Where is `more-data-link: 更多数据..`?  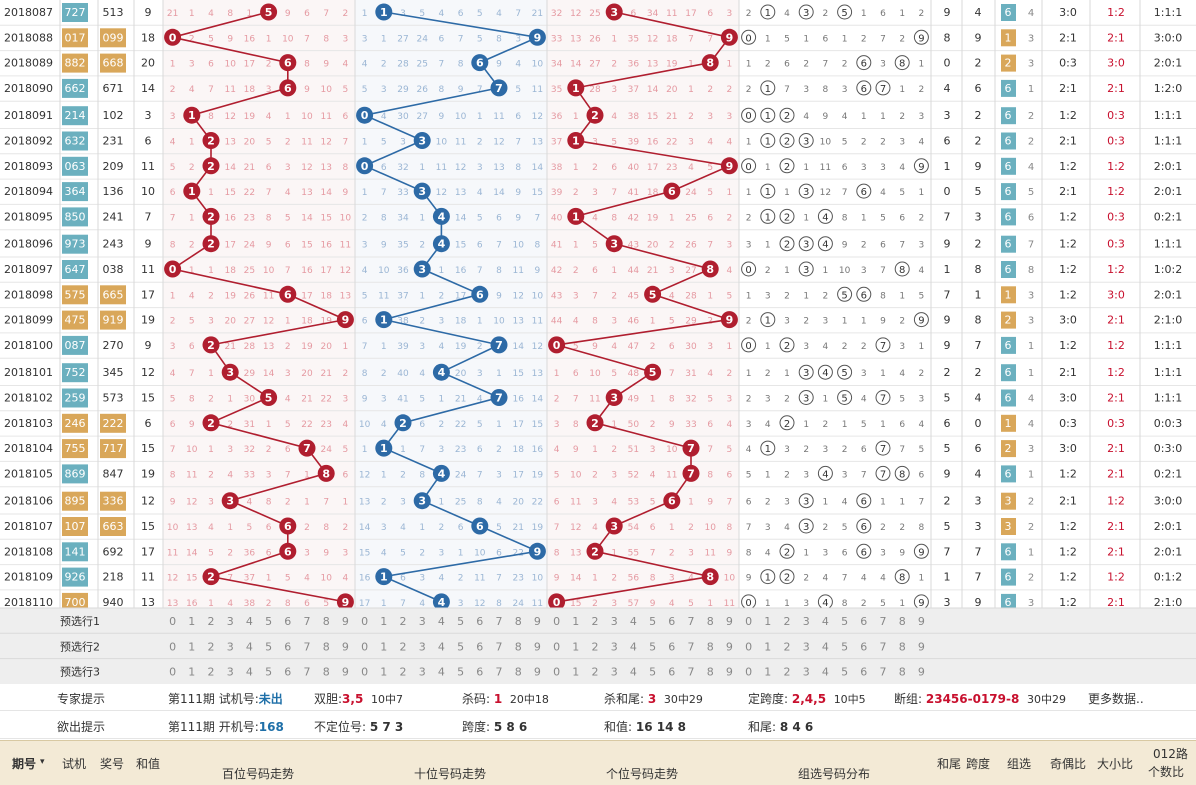 more-data-link: 更多数据.. is located at coordinates (1116, 699).